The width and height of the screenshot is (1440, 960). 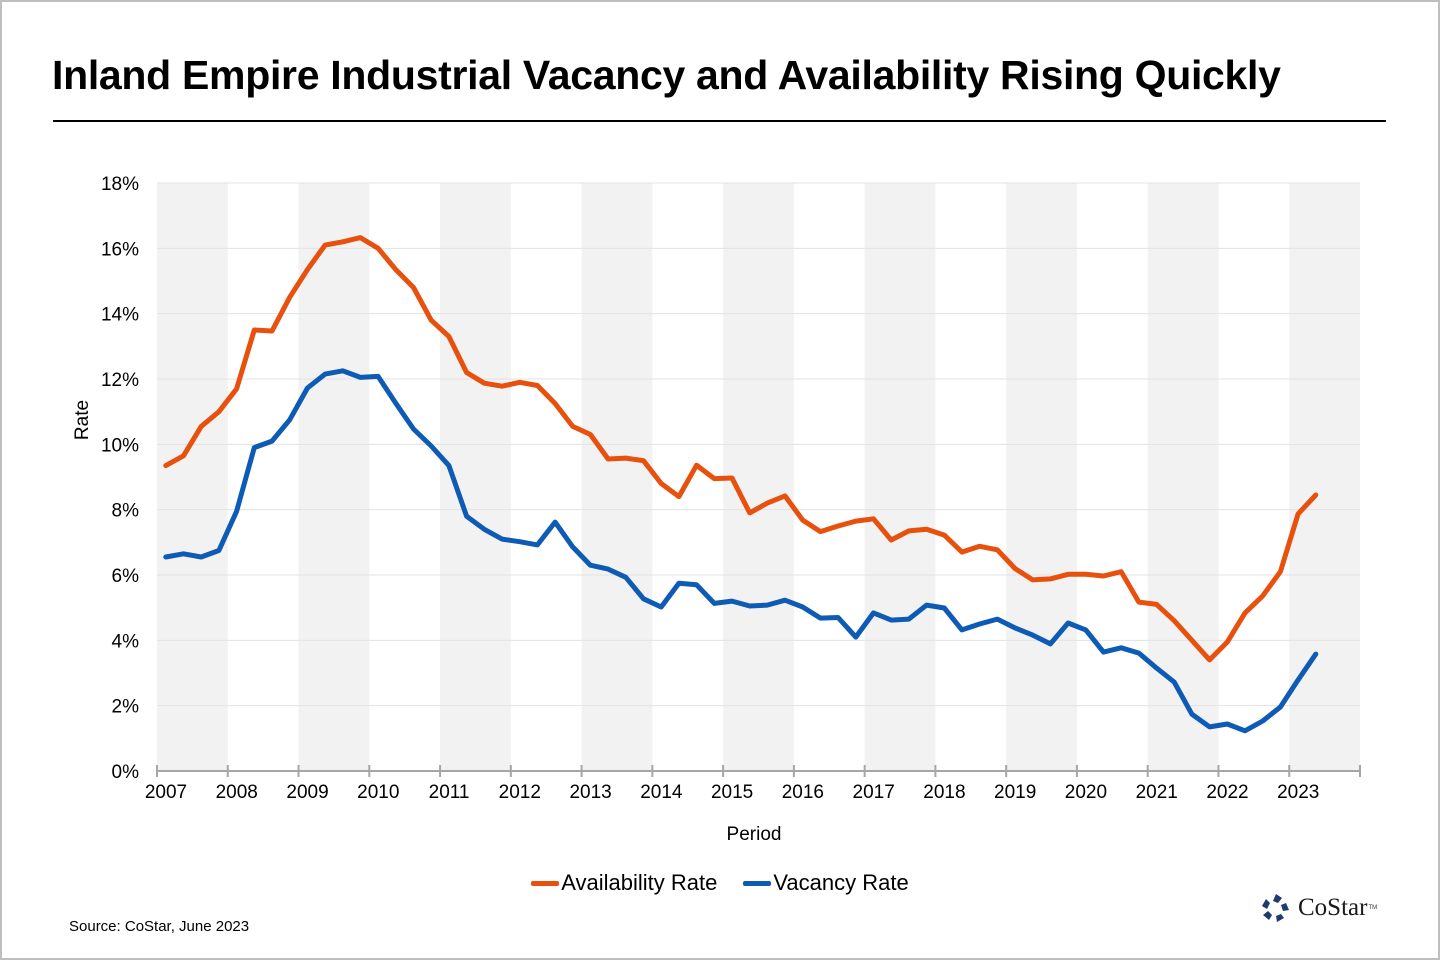 I want to click on x-tick-label: 2010, so click(x=378, y=792).